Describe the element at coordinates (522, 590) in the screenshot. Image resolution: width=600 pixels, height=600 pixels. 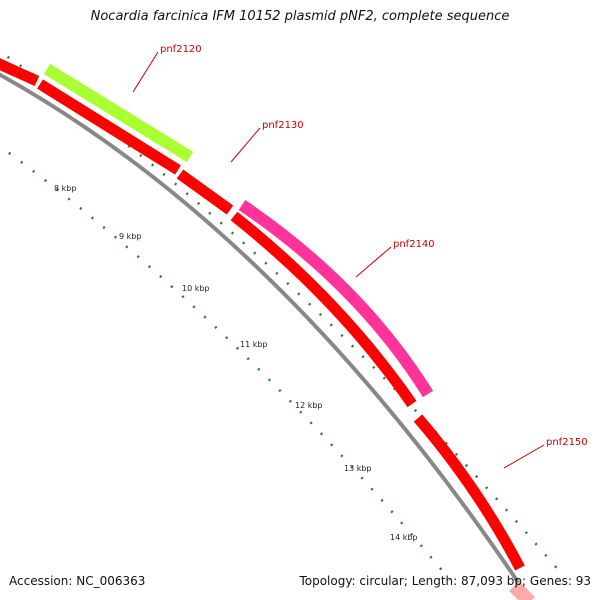
I see `gene-segment-pink` at that location.